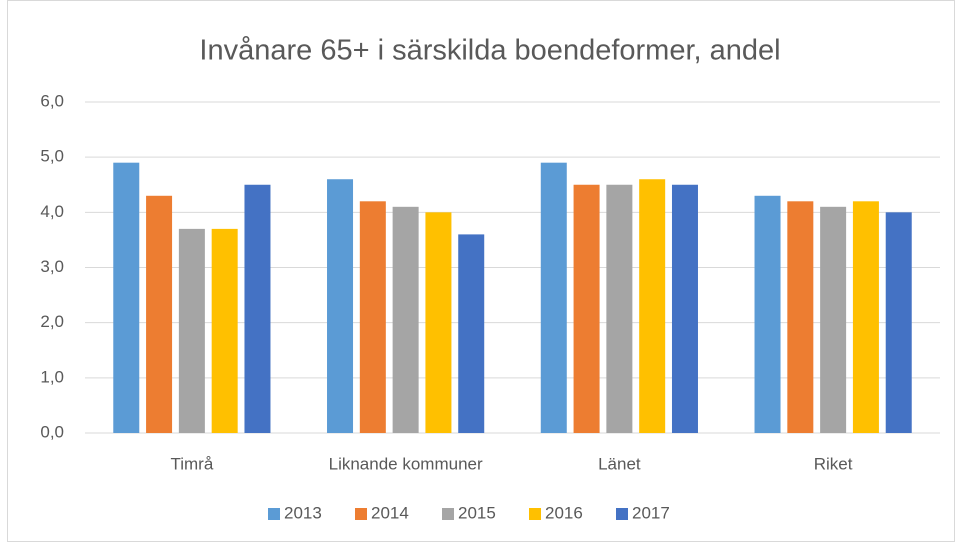 The image size is (956, 543). Describe the element at coordinates (52, 156) in the screenshot. I see `y-tick-label: 5,0` at that location.